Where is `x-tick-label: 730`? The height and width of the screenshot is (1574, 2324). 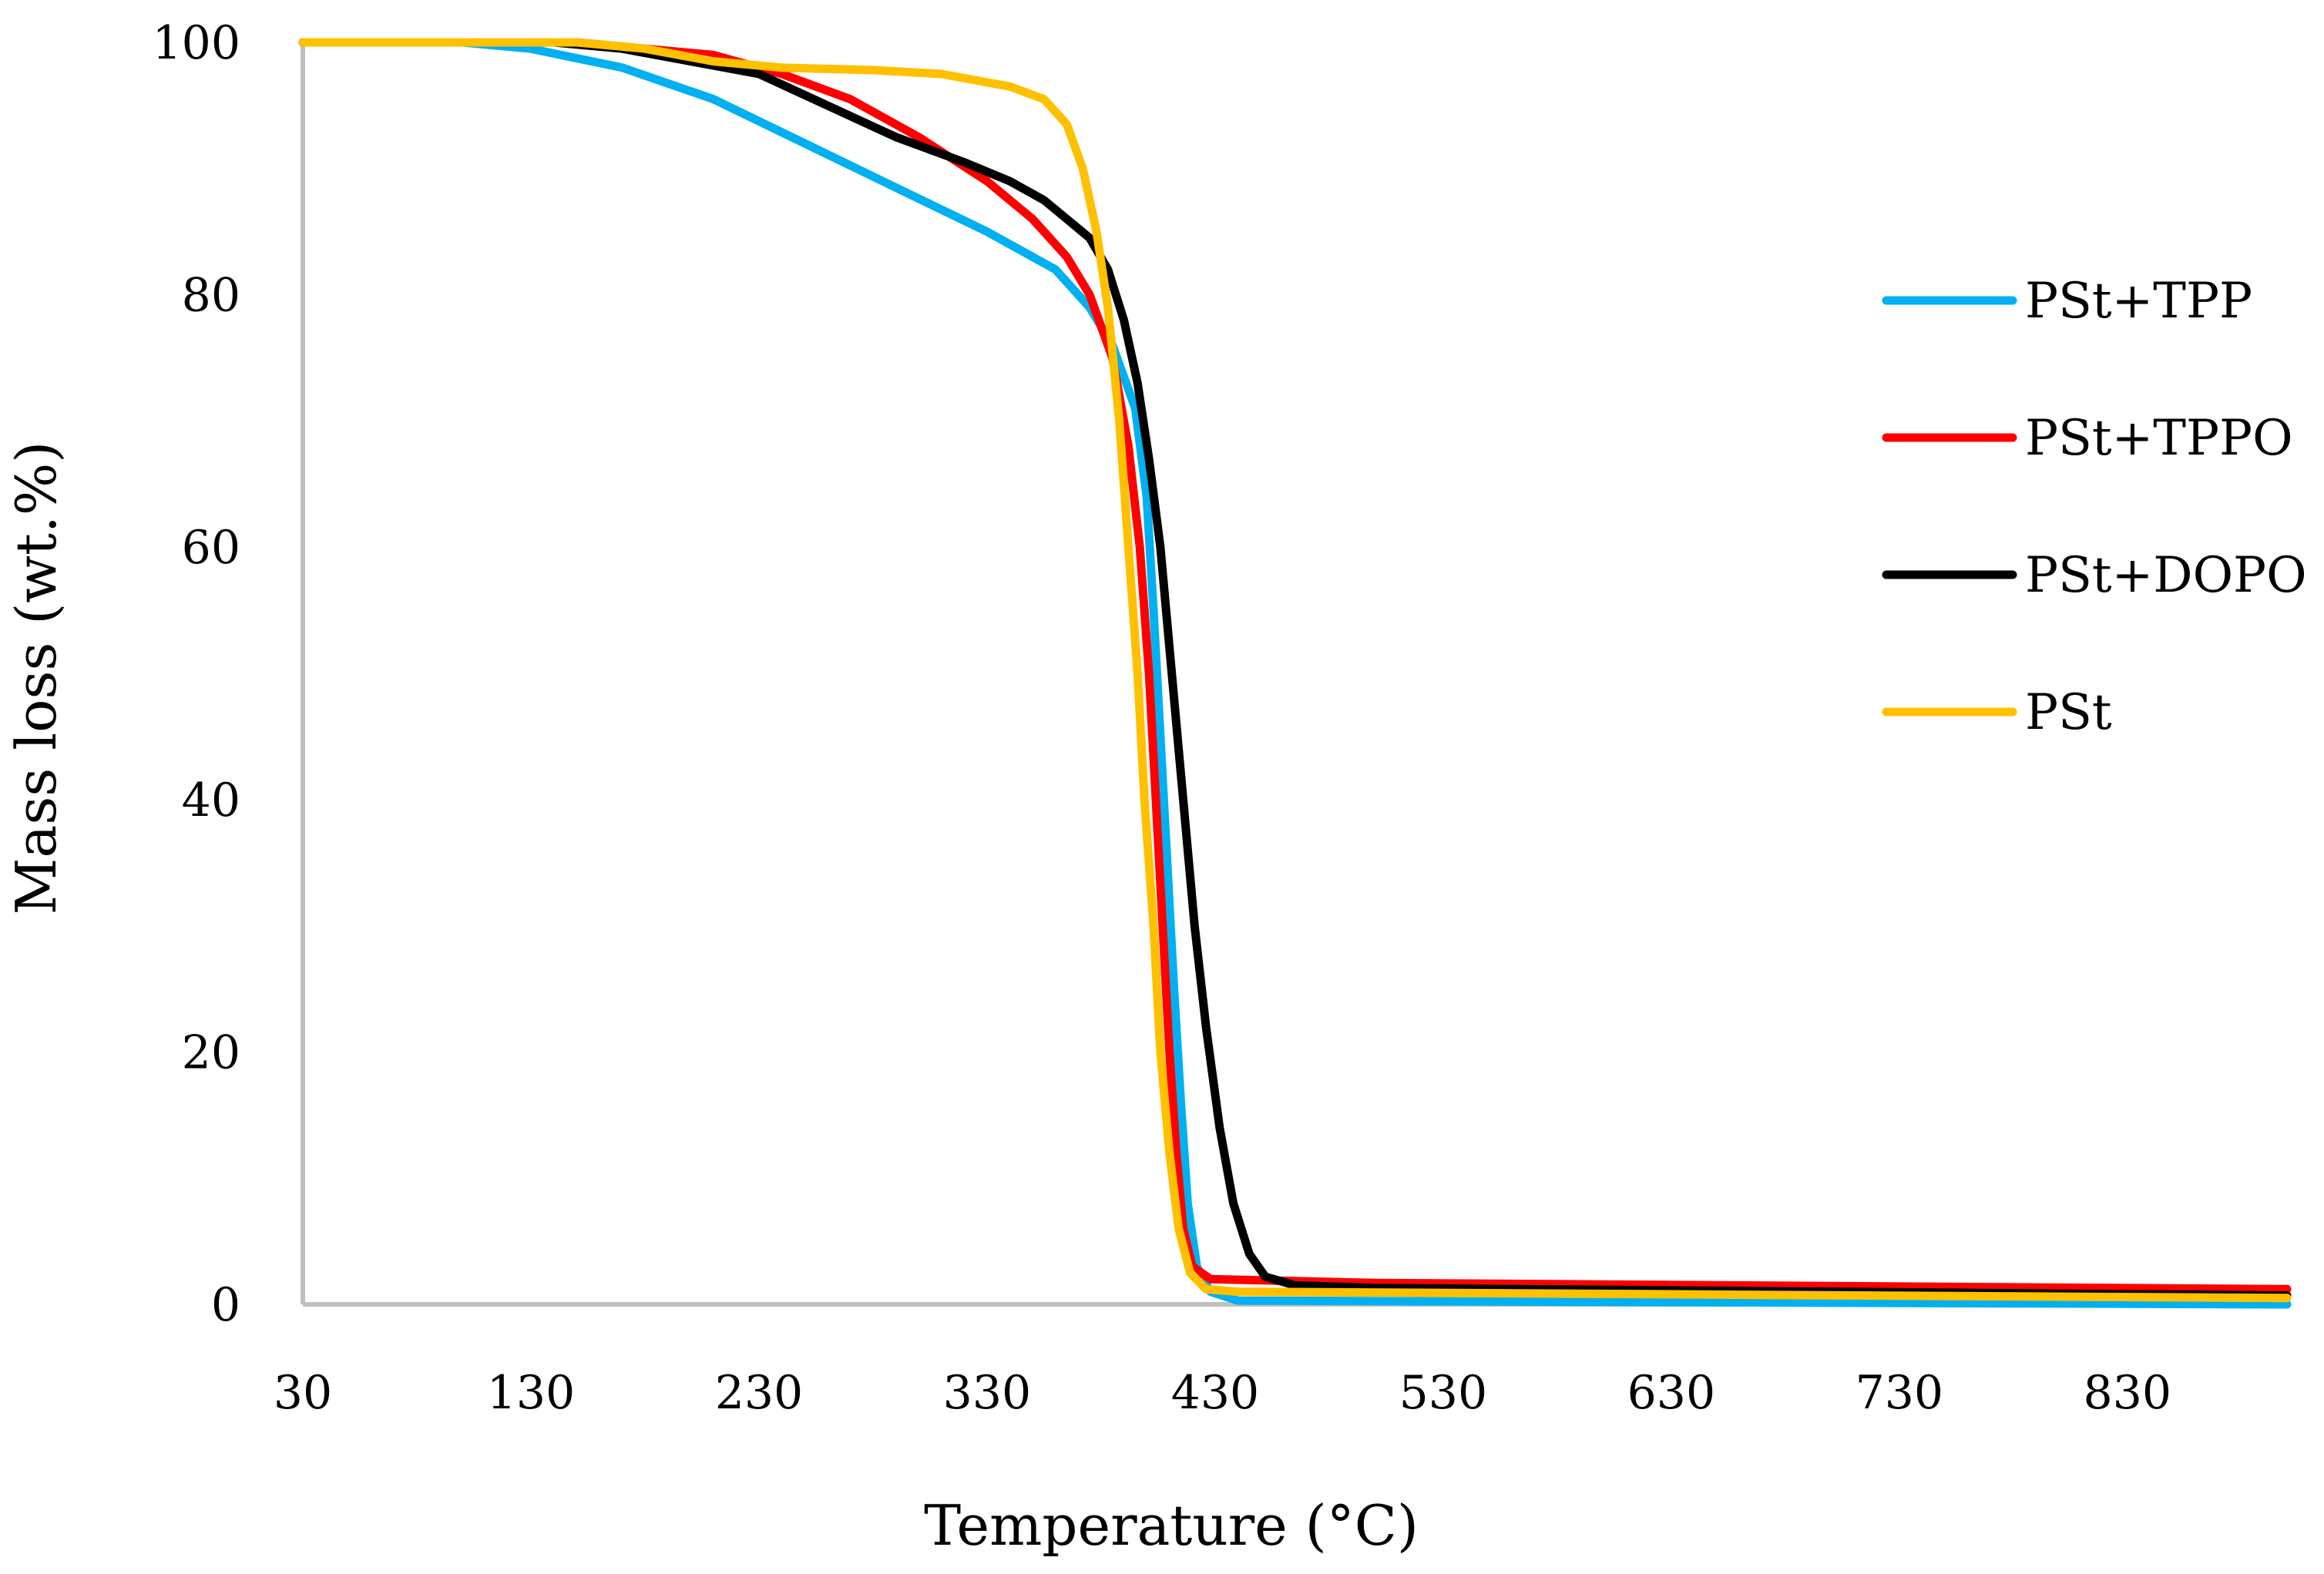 x-tick-label: 730 is located at coordinates (1900, 1393).